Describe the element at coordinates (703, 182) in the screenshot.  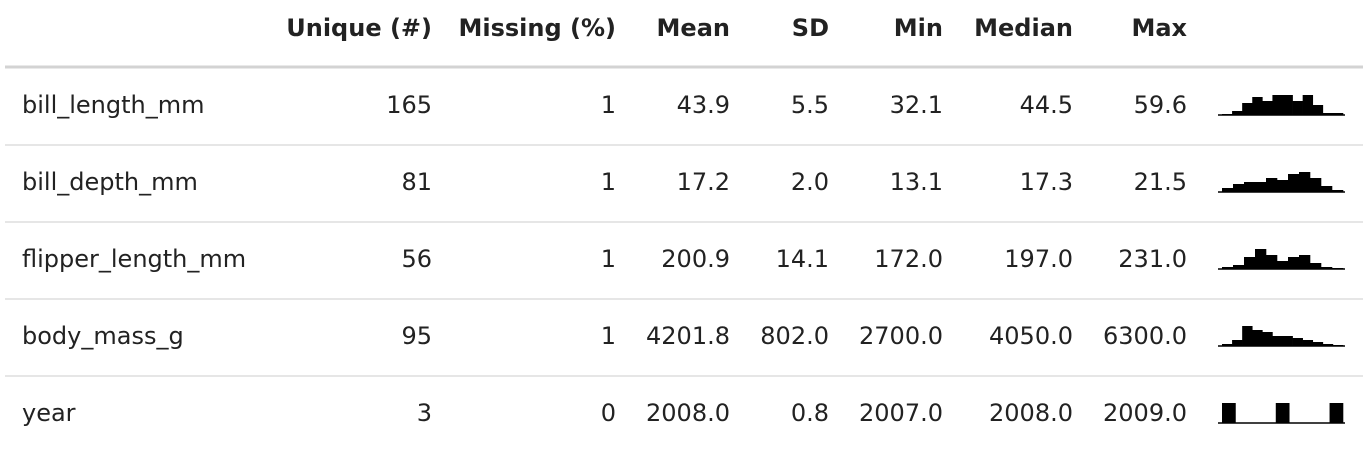
I see `cell: 17.2` at that location.